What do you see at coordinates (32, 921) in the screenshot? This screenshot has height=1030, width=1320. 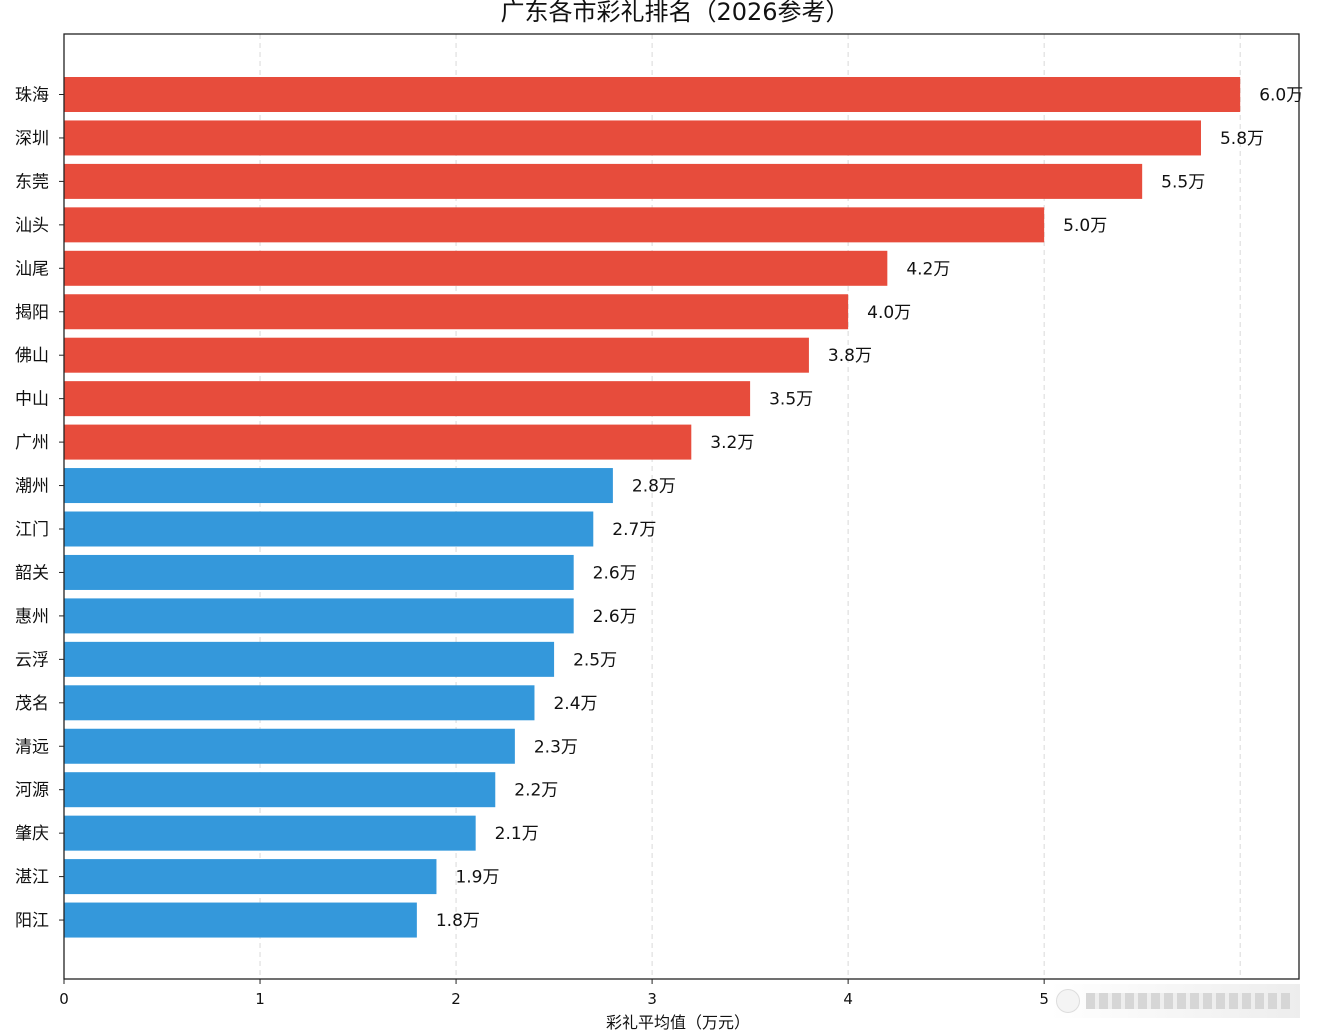 I see `y-tick-label: 阳江` at bounding box center [32, 921].